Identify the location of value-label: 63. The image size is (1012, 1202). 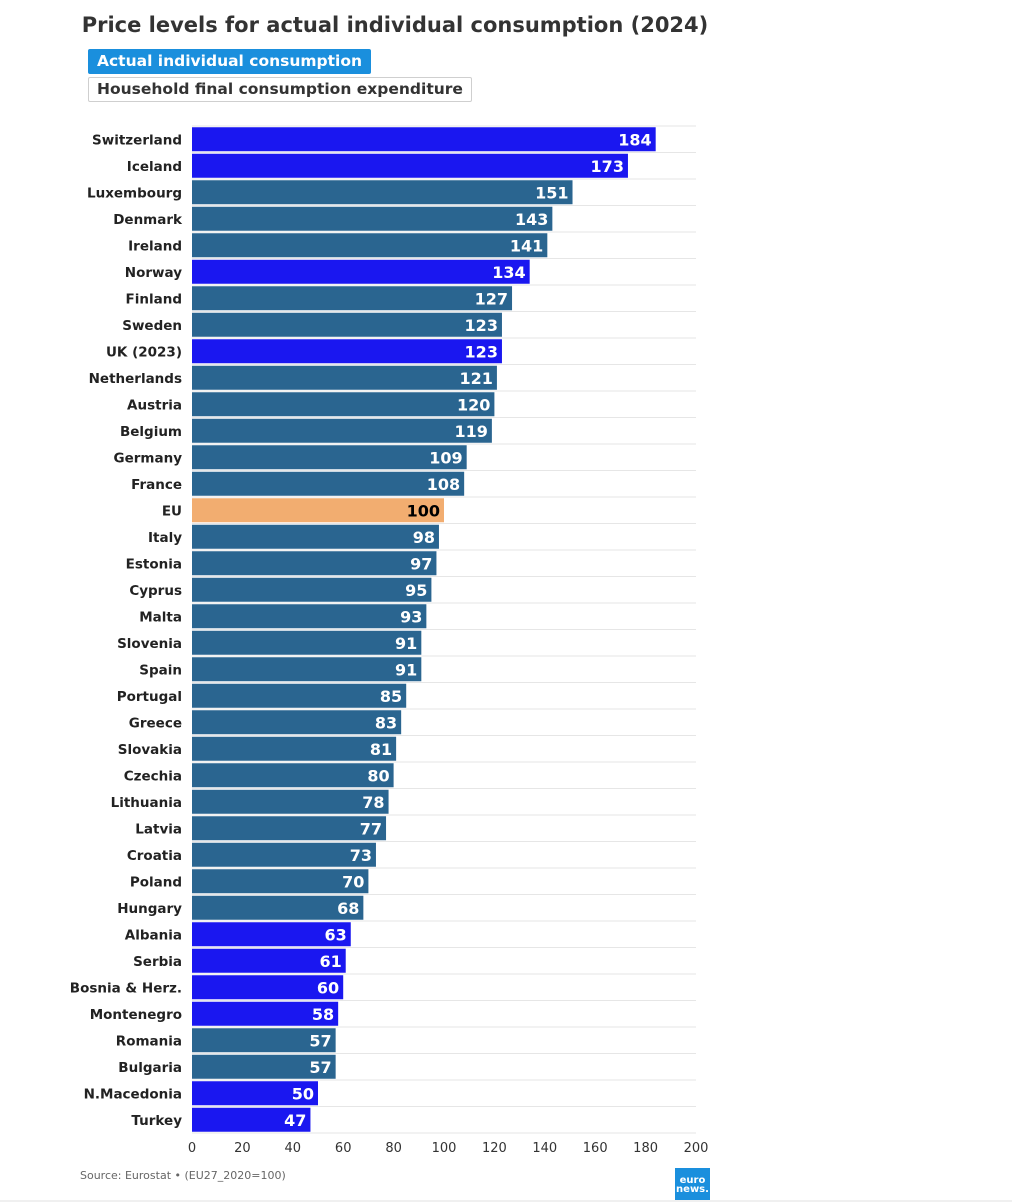
(335, 934).